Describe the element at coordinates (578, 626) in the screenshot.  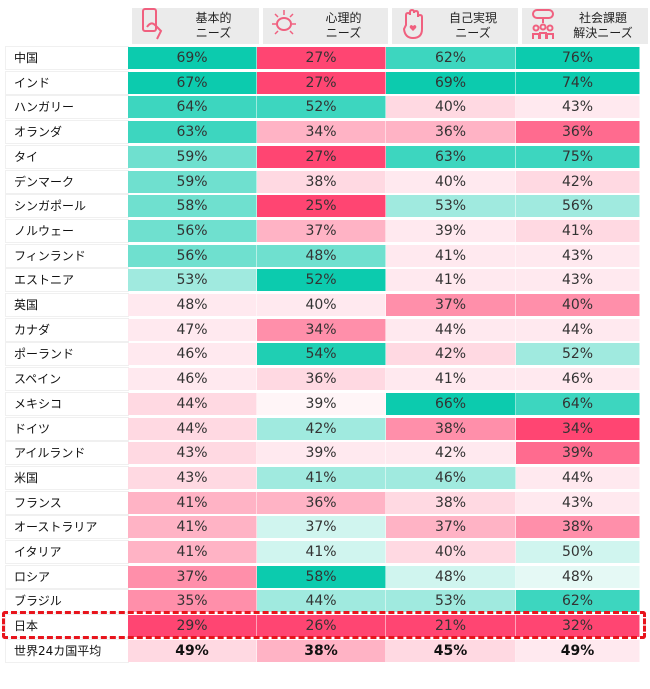
I see `heatmap-cell: 32%` at that location.